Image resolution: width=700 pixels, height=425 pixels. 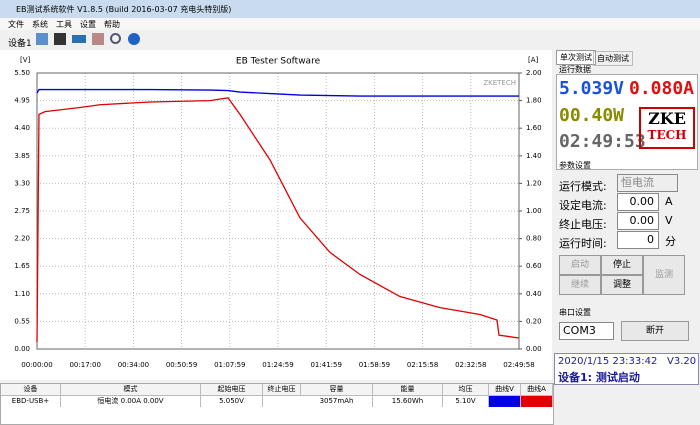 What do you see at coordinates (622, 285) in the screenshot?
I see `adjust-button: 调整` at bounding box center [622, 285].